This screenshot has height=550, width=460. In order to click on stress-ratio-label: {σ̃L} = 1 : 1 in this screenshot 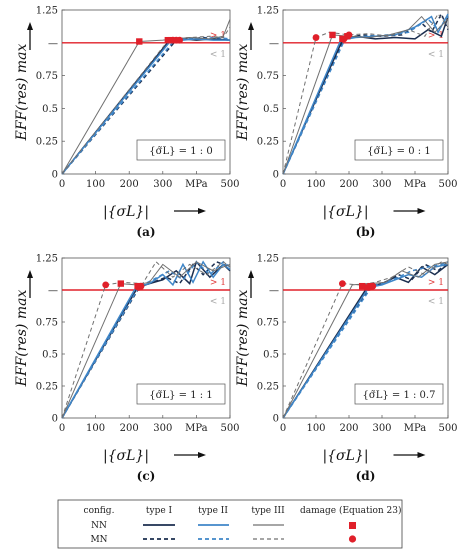, I will do `click(180, 395)`.